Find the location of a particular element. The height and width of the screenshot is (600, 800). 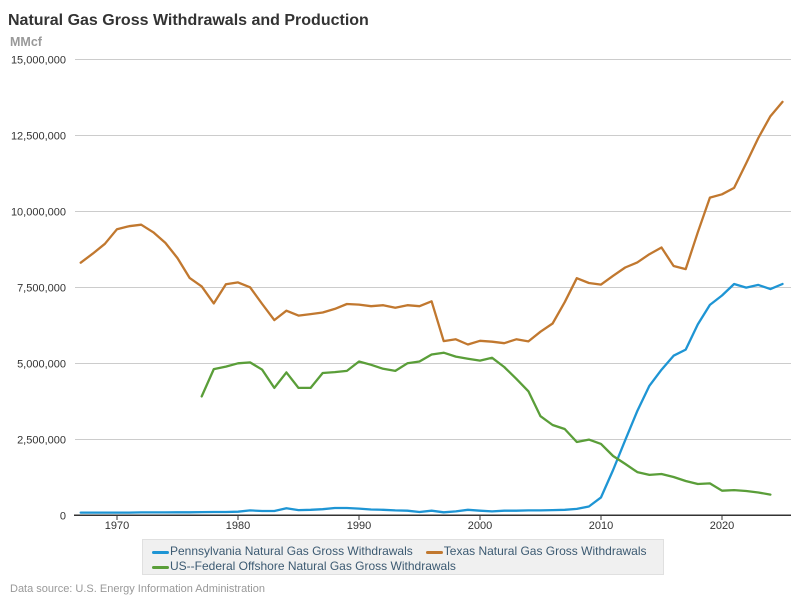

svg-text: 0 is located at coordinates (63, 517).